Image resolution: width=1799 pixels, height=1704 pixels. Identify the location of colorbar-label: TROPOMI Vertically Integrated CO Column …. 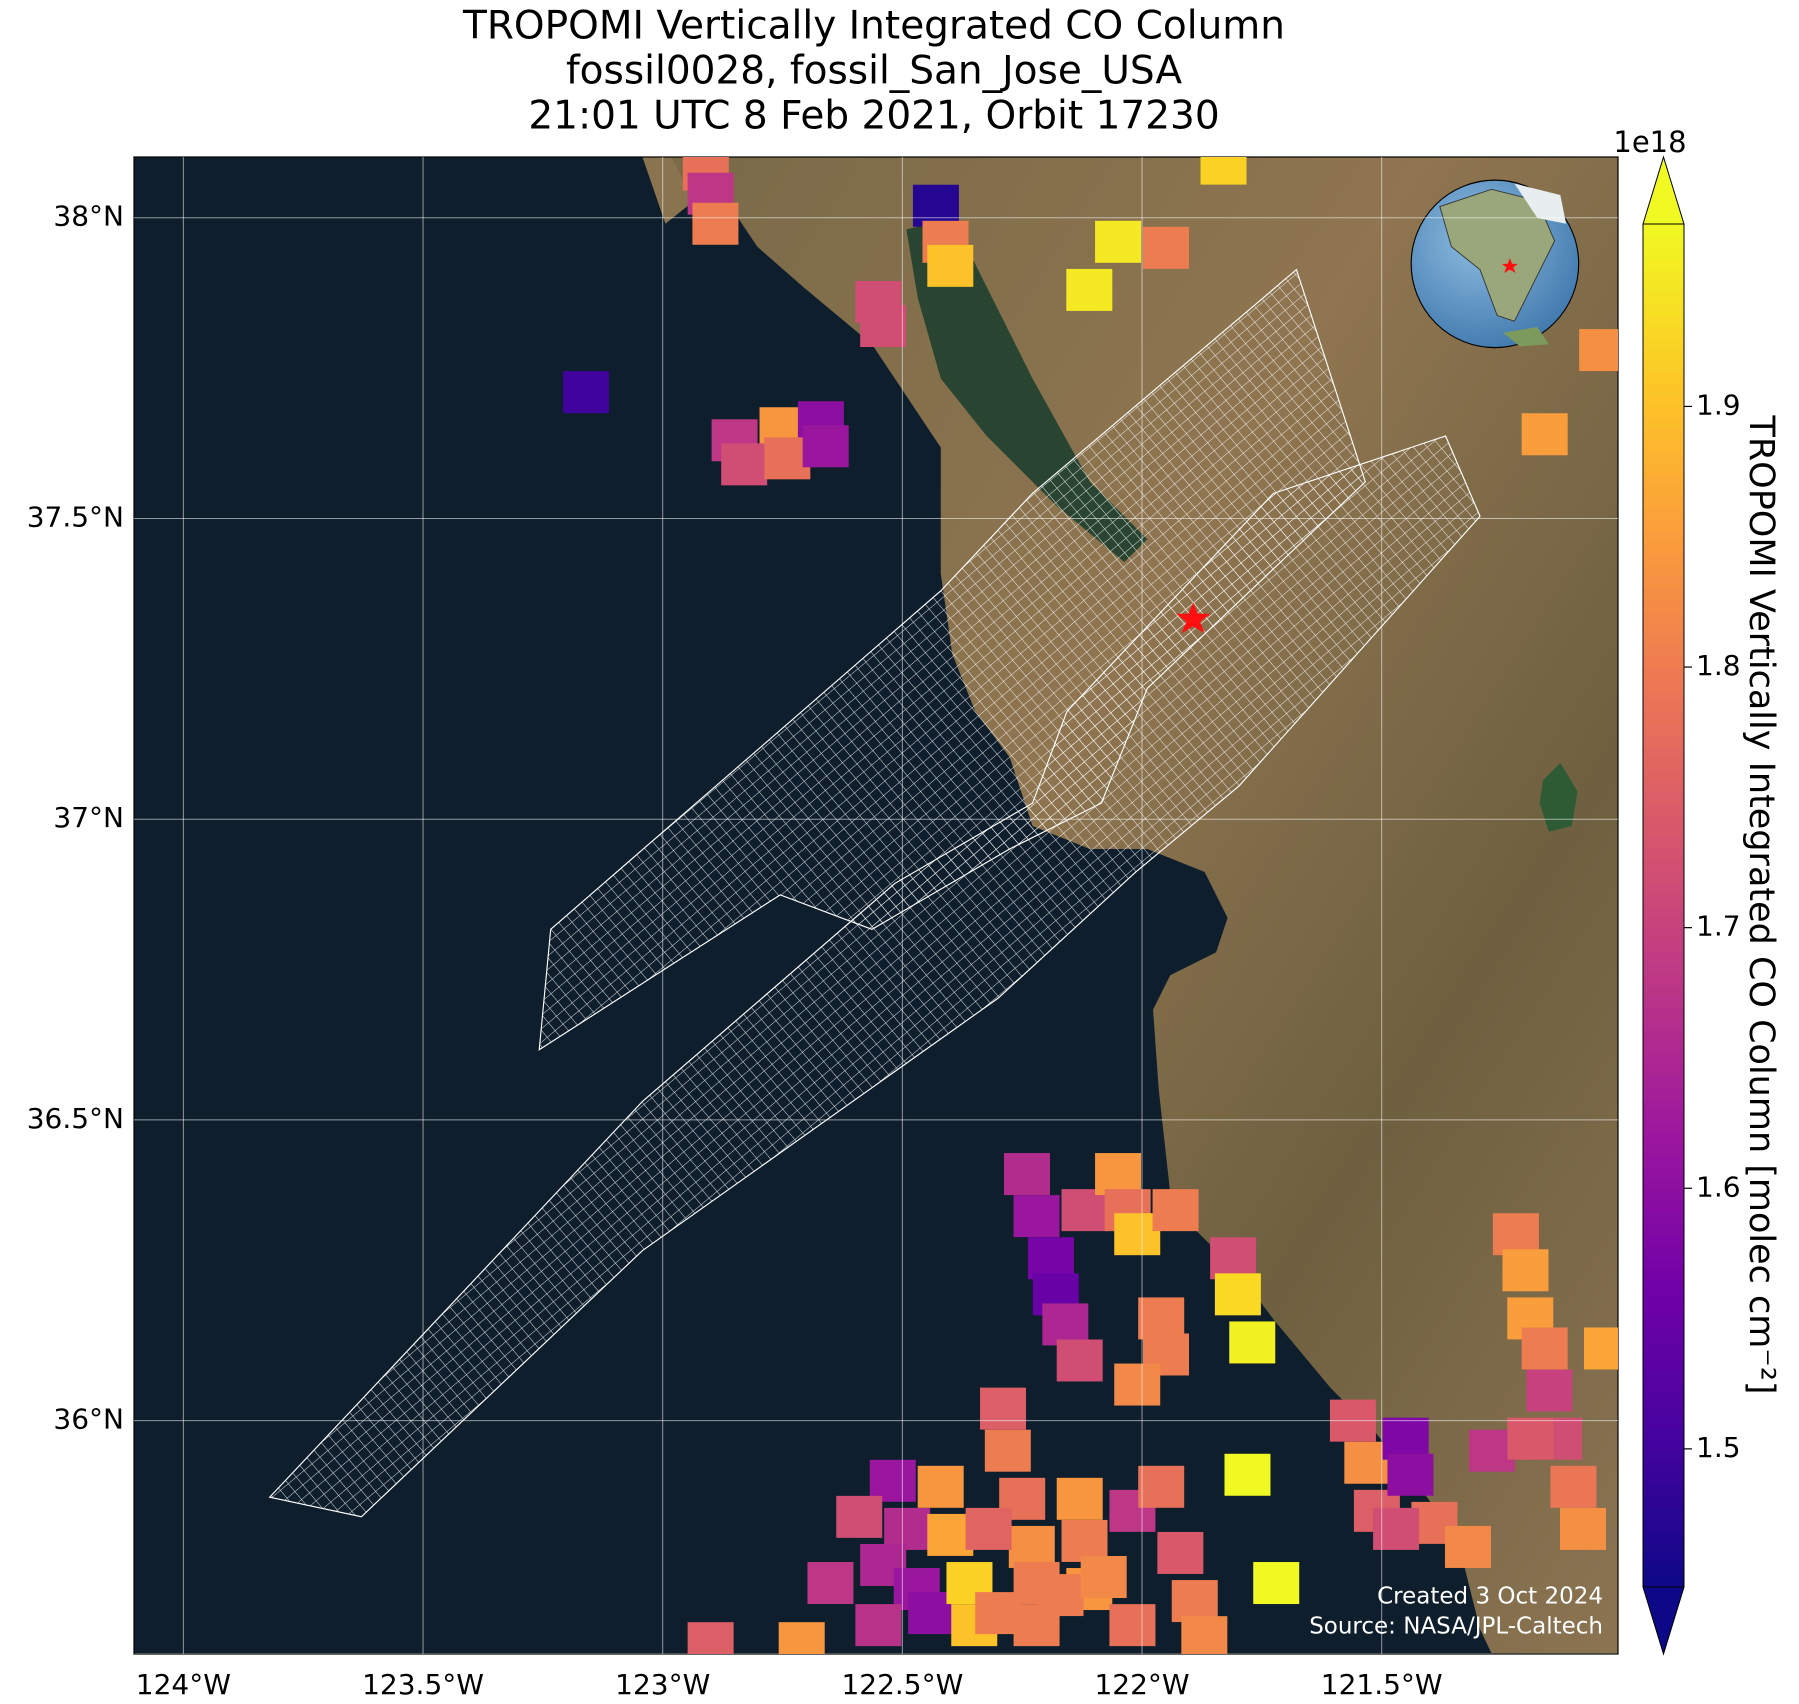
(1761, 904).